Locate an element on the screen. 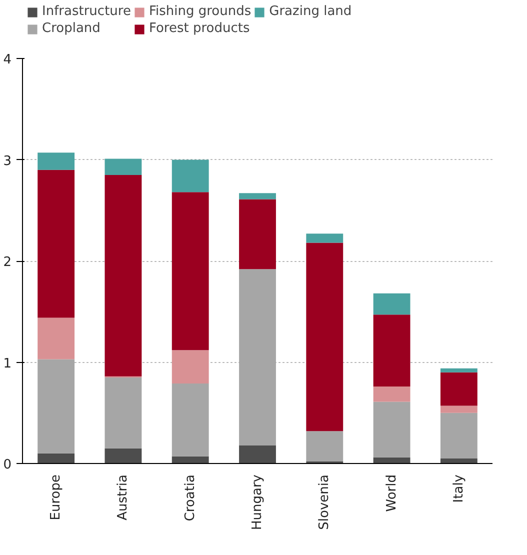 This screenshot has height=555, width=527. legend-label: Fishing grounds is located at coordinates (200, 11).